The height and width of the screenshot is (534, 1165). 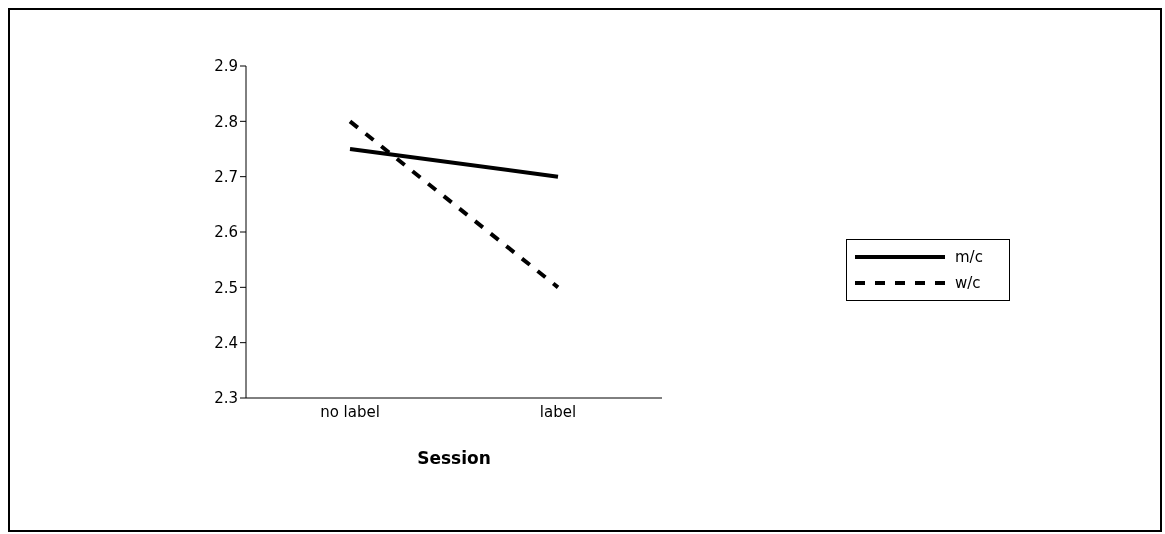 What do you see at coordinates (558, 411) in the screenshot?
I see `x-tick-label: label` at bounding box center [558, 411].